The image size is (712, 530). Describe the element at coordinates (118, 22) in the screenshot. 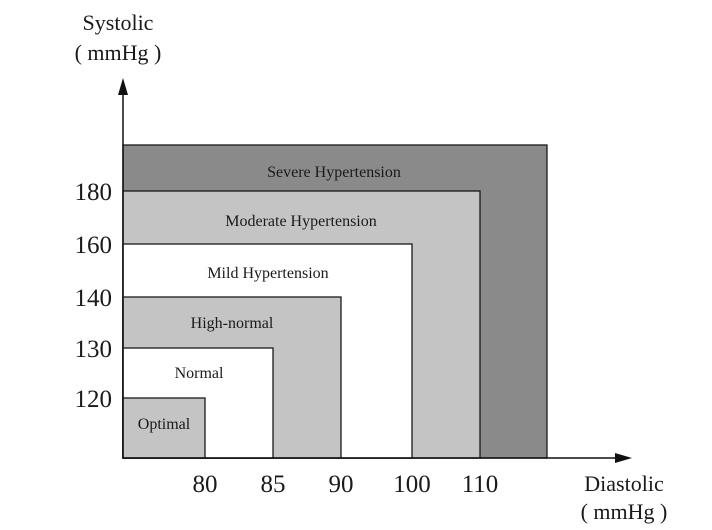

I see `y-axis-title-line1: Systolic` at that location.